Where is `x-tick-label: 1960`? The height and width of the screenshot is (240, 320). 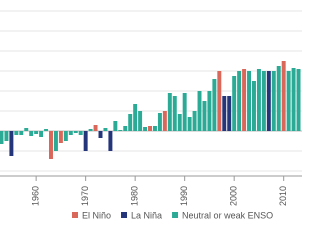
x-tick-label: 1960 is located at coordinates (36, 196).